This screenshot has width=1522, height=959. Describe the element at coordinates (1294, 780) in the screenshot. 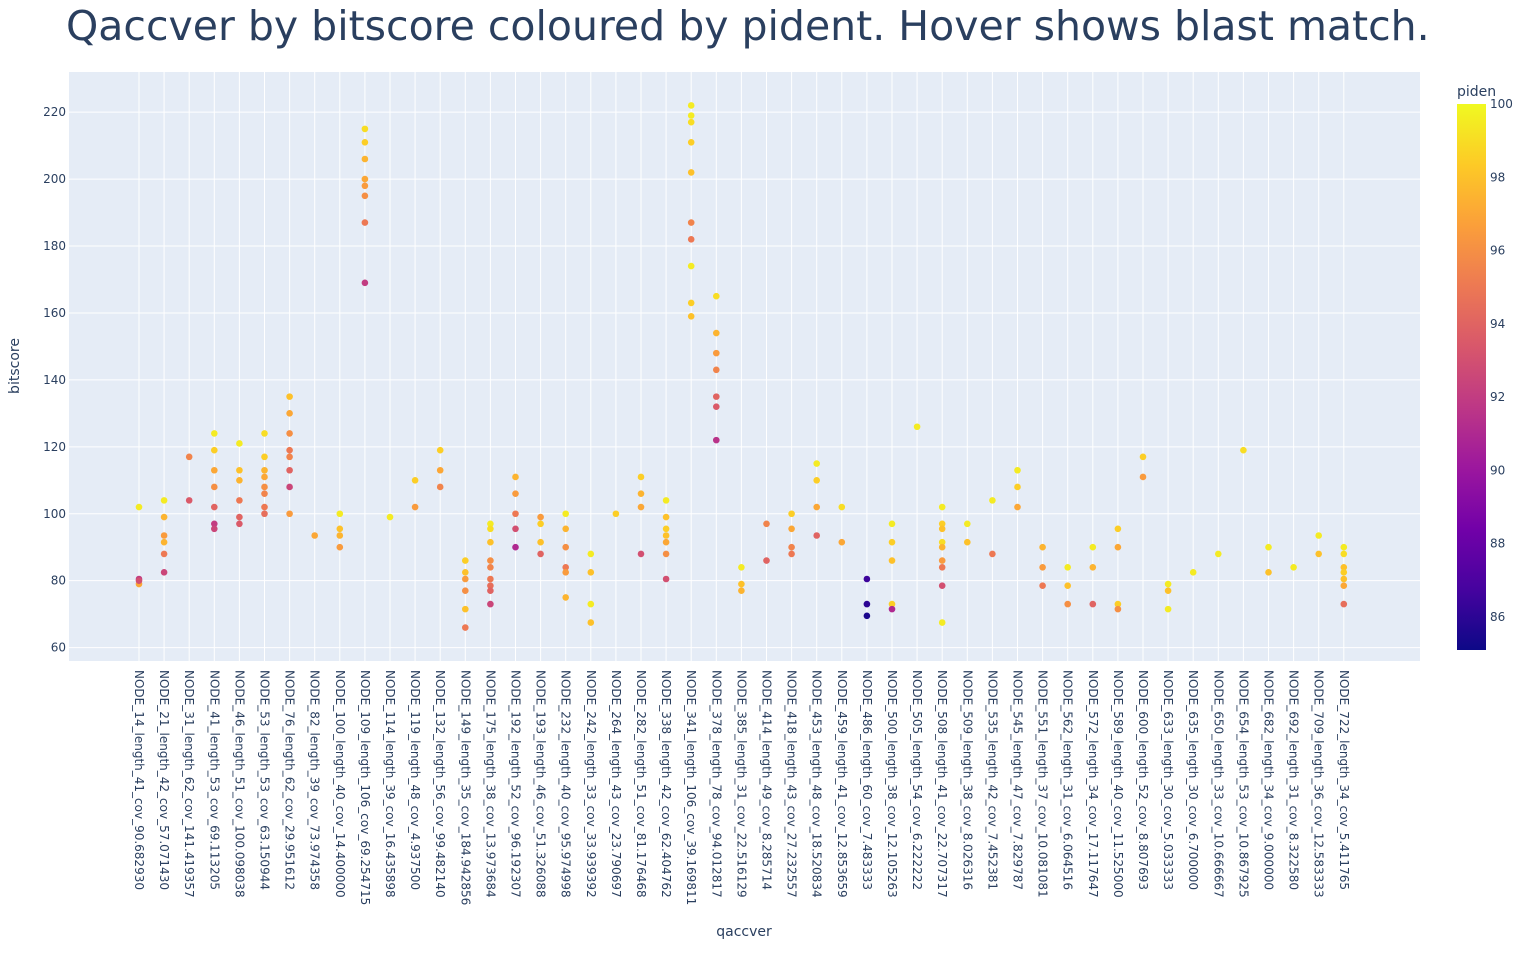

I see `x-tick-label: NODE_692_length_31_cov_8.322580` at that location.